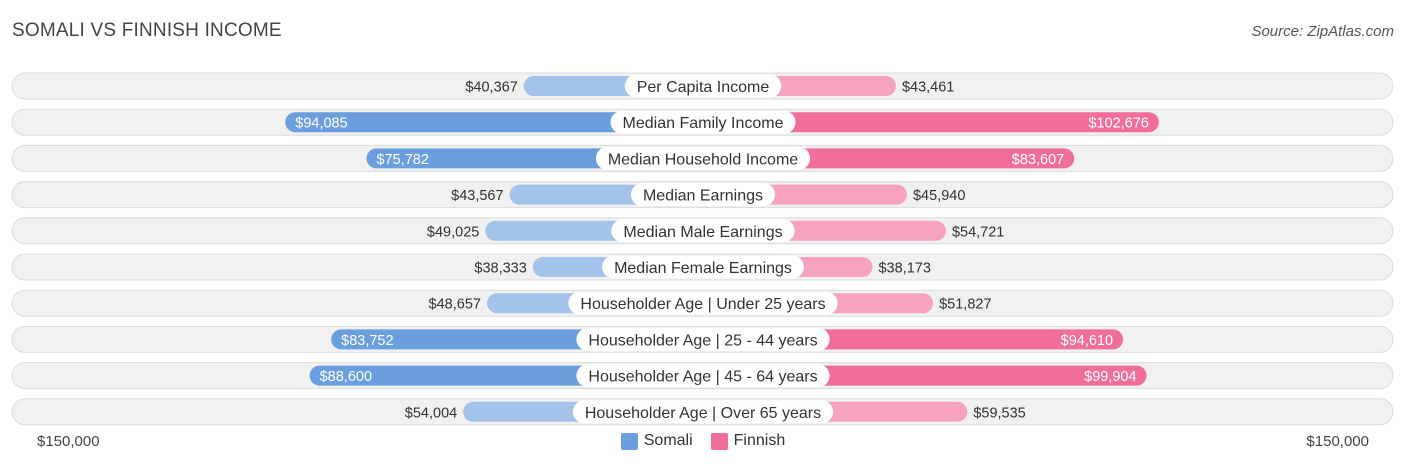 This screenshot has width=1406, height=467. I want to click on category-label-householder-age-over-65-years: Householder Age | Over 65 years, so click(703, 413).